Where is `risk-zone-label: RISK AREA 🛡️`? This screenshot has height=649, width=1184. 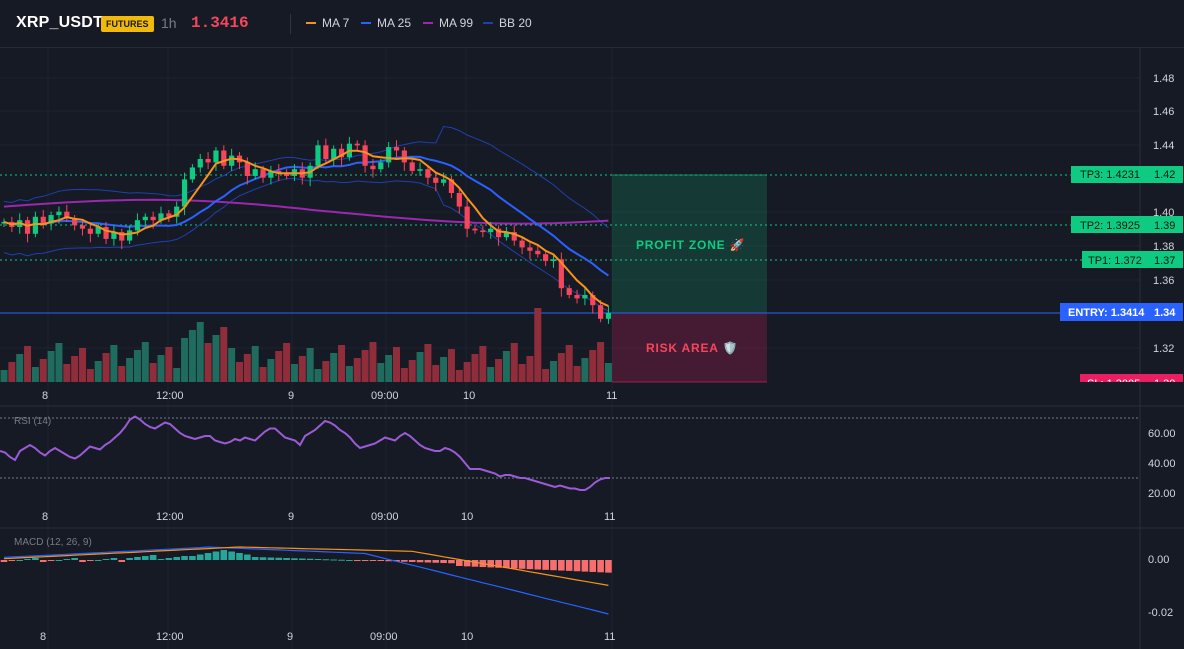
risk-zone-label: RISK AREA 🛡️ is located at coordinates (692, 348).